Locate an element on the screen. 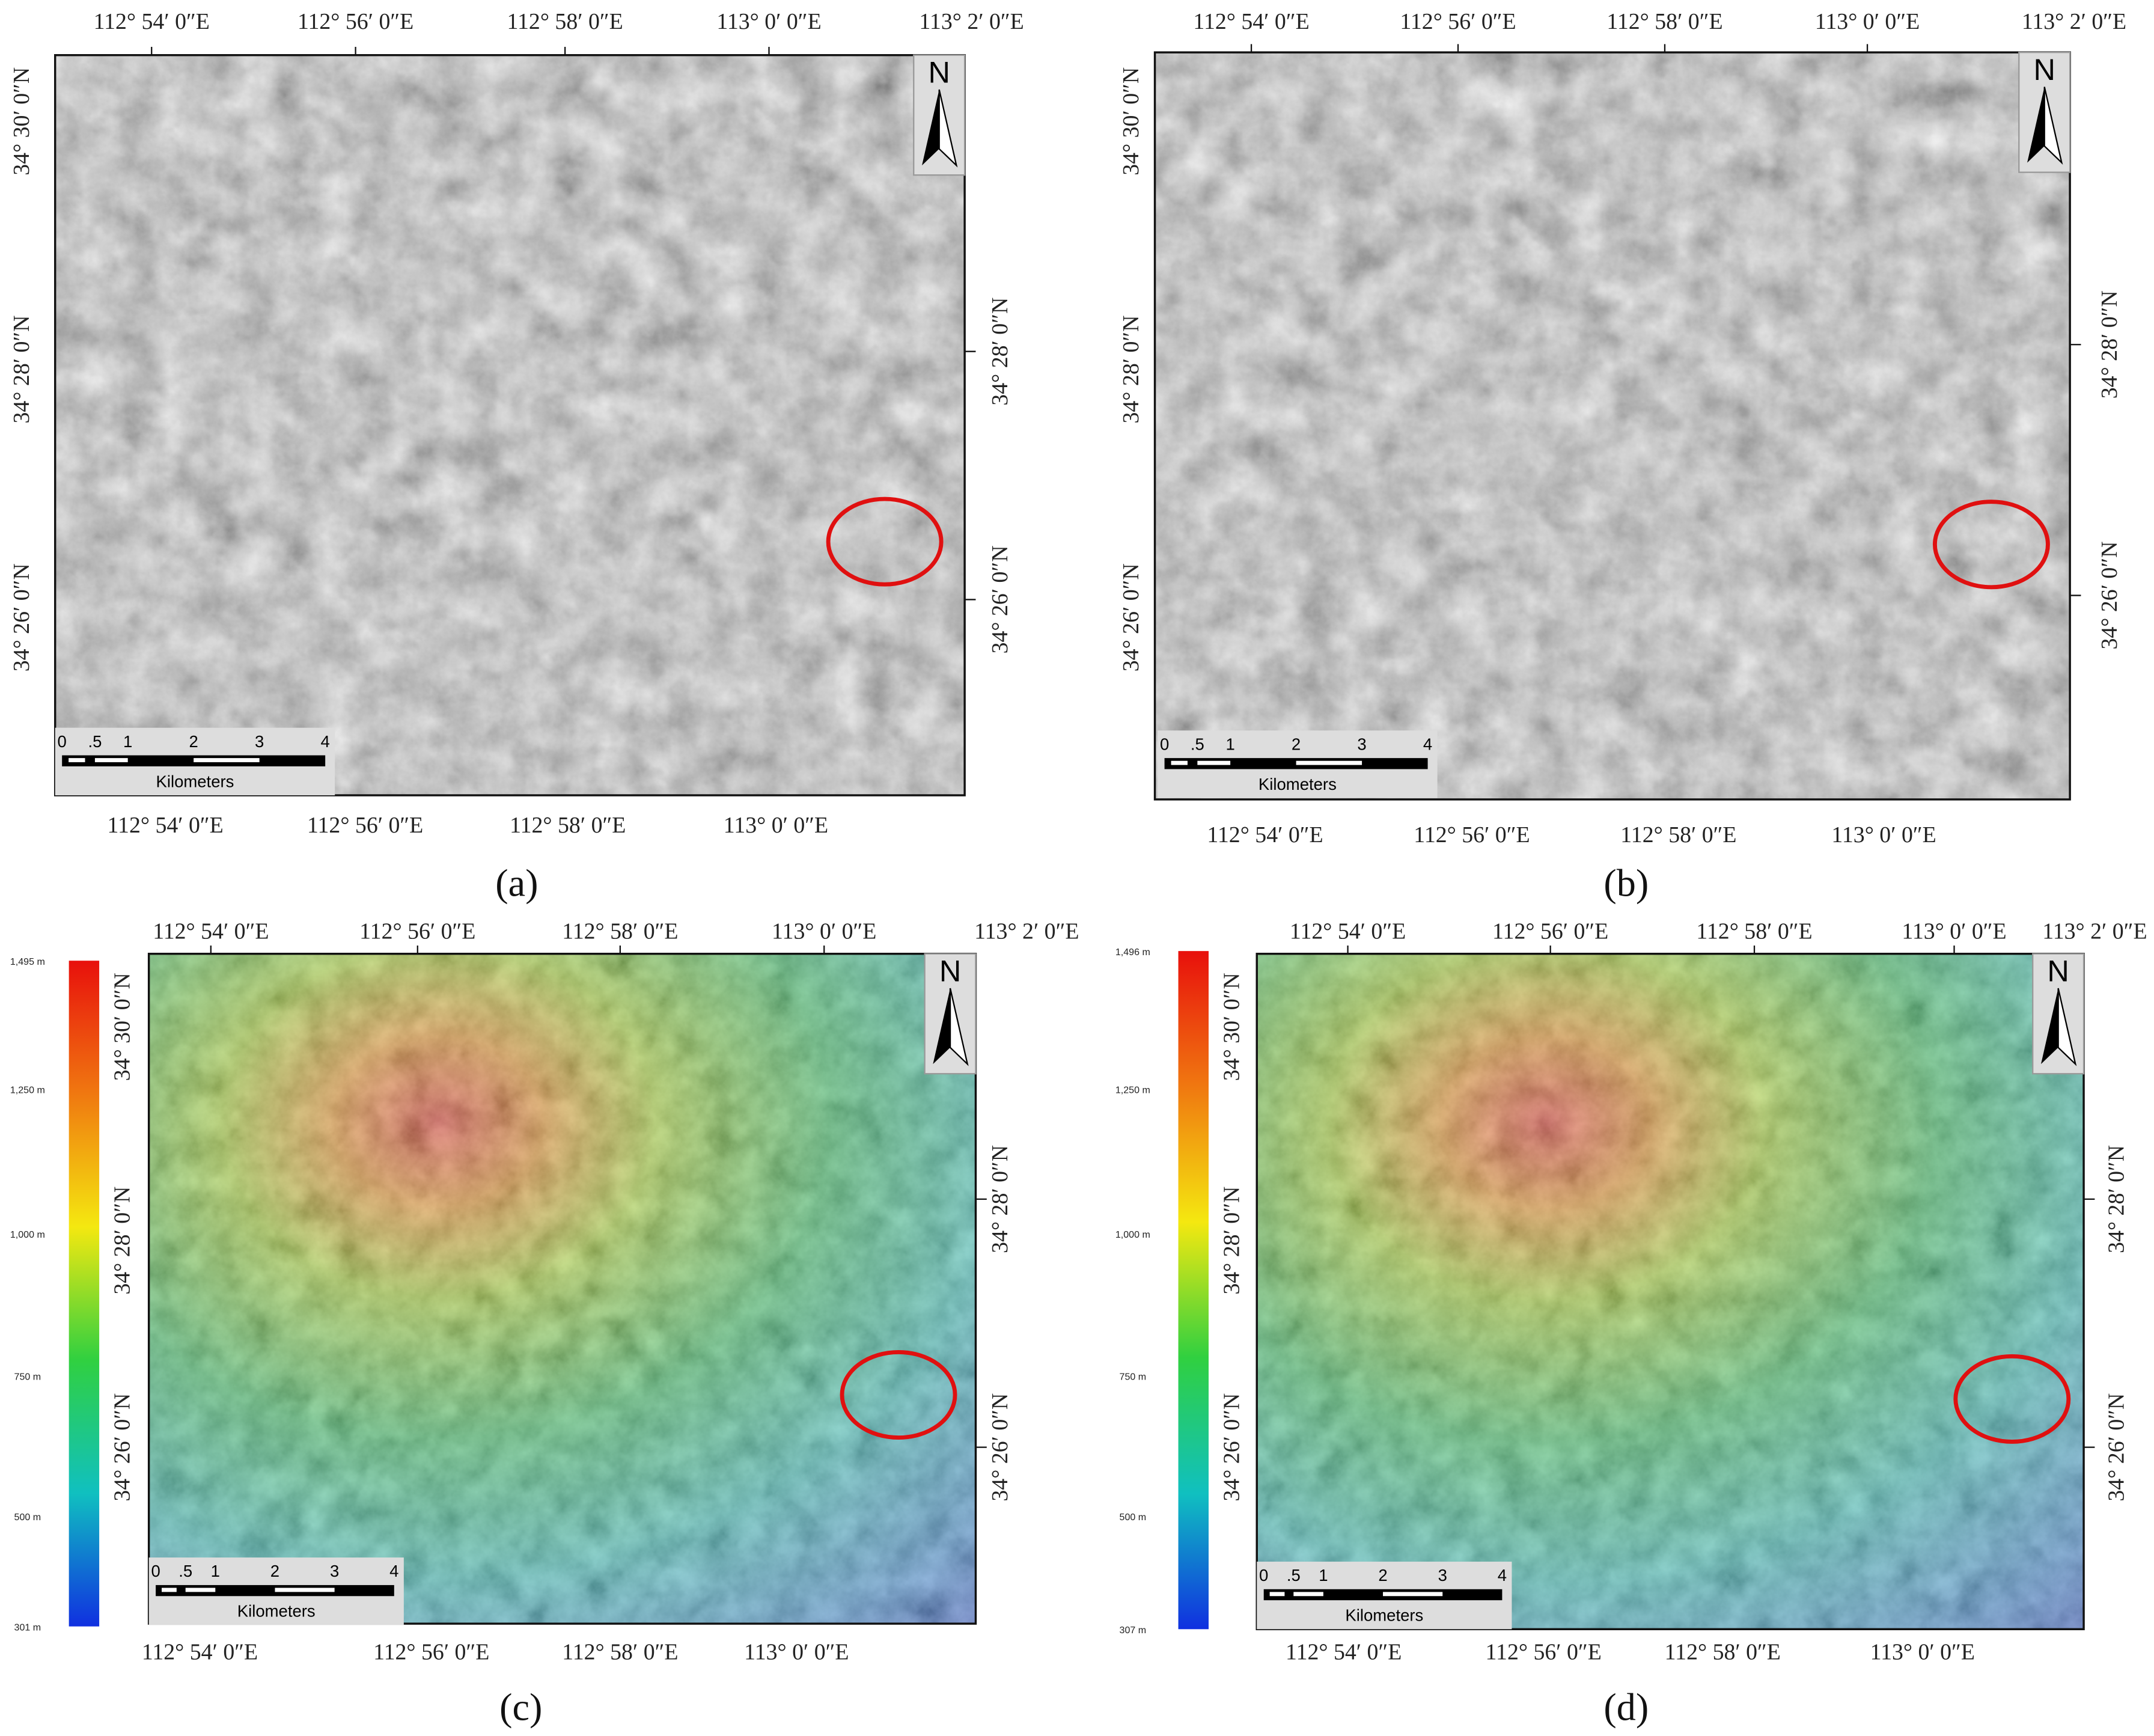 Image resolution: width=2154 pixels, height=1736 pixels. panel-label: (d) is located at coordinates (1626, 1707).